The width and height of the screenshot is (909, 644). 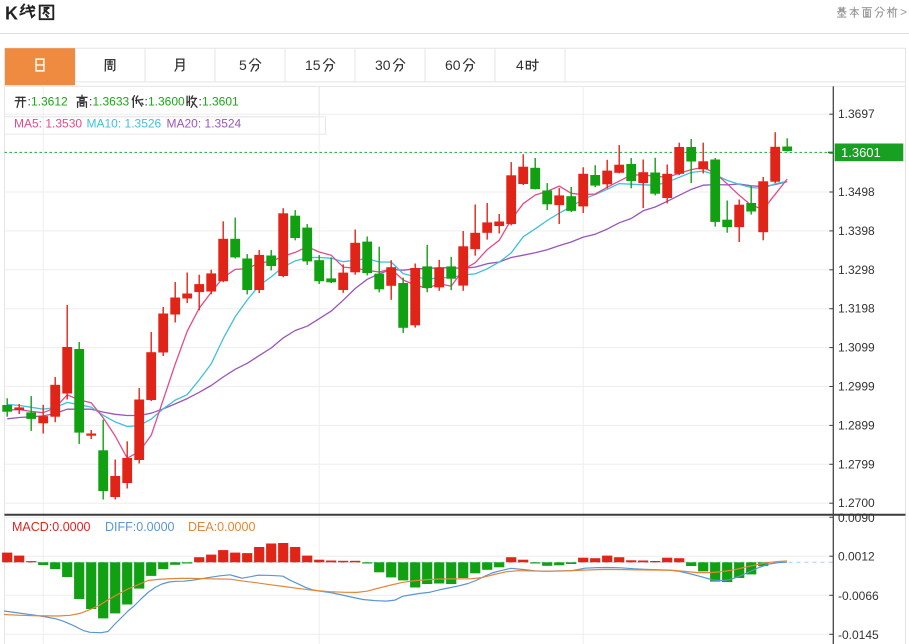 I want to click on svg-text: MA20: 1.3524, so click(x=204, y=124).